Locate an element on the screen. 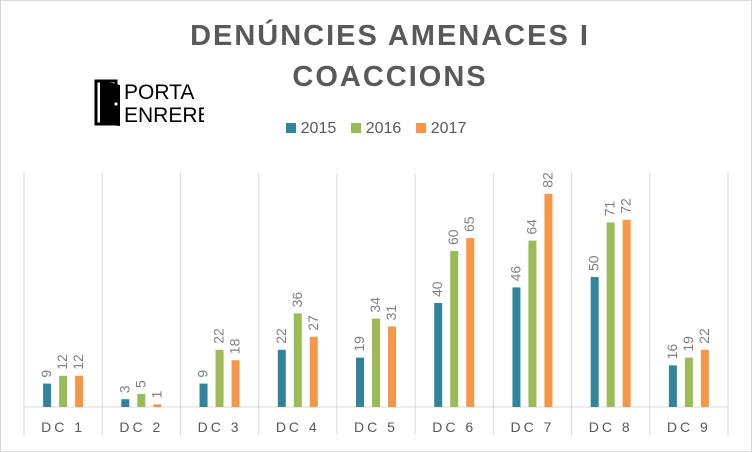 The height and width of the screenshot is (452, 752). chart-legend: 2015 2016 2017 is located at coordinates (376, 129).